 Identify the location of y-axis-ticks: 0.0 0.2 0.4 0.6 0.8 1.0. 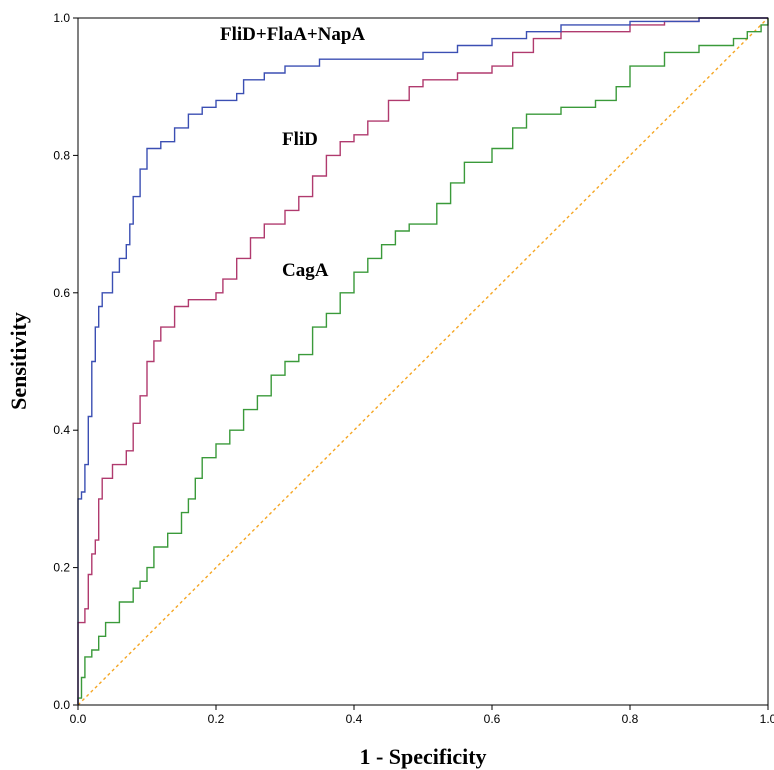
(65, 361).